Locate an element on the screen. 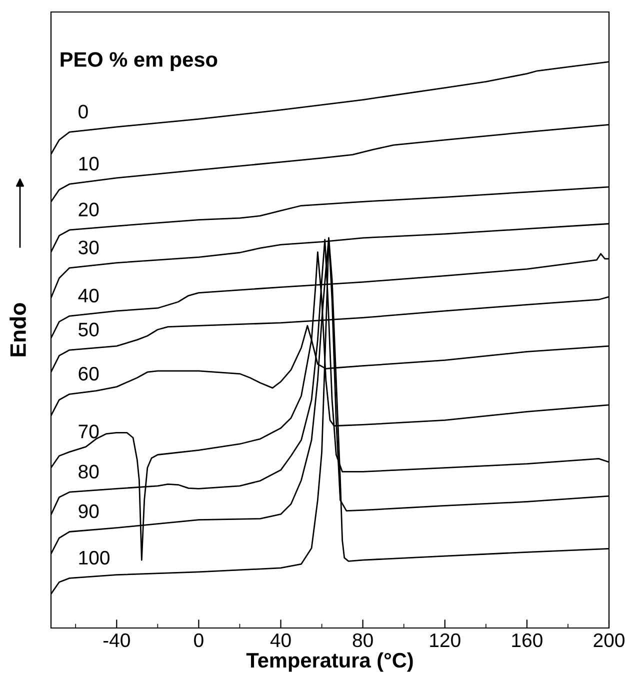 This screenshot has width=626, height=691. x-tick-label: 120 is located at coordinates (445, 640).